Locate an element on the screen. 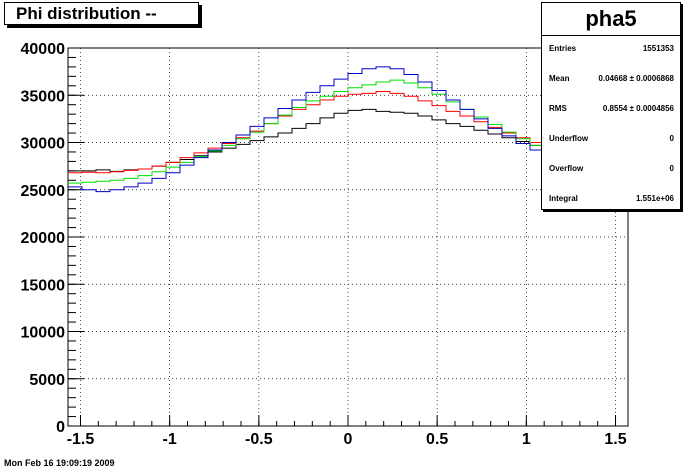  x-tick-label: 0.5 is located at coordinates (437, 439).